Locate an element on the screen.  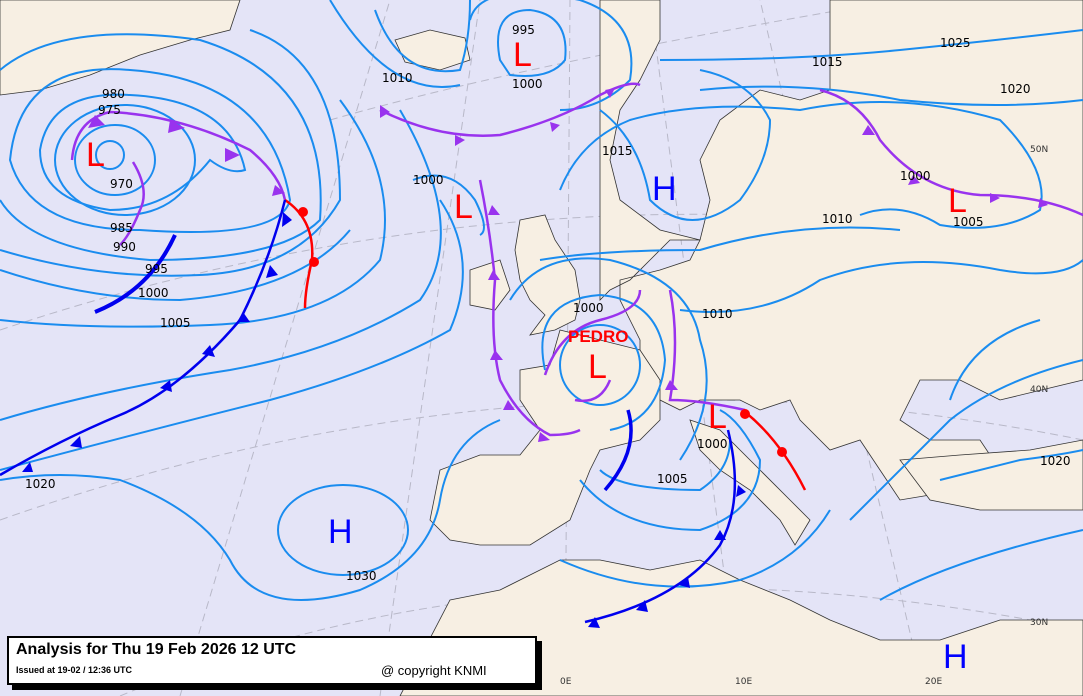
greenland is located at coordinates (120, 48).